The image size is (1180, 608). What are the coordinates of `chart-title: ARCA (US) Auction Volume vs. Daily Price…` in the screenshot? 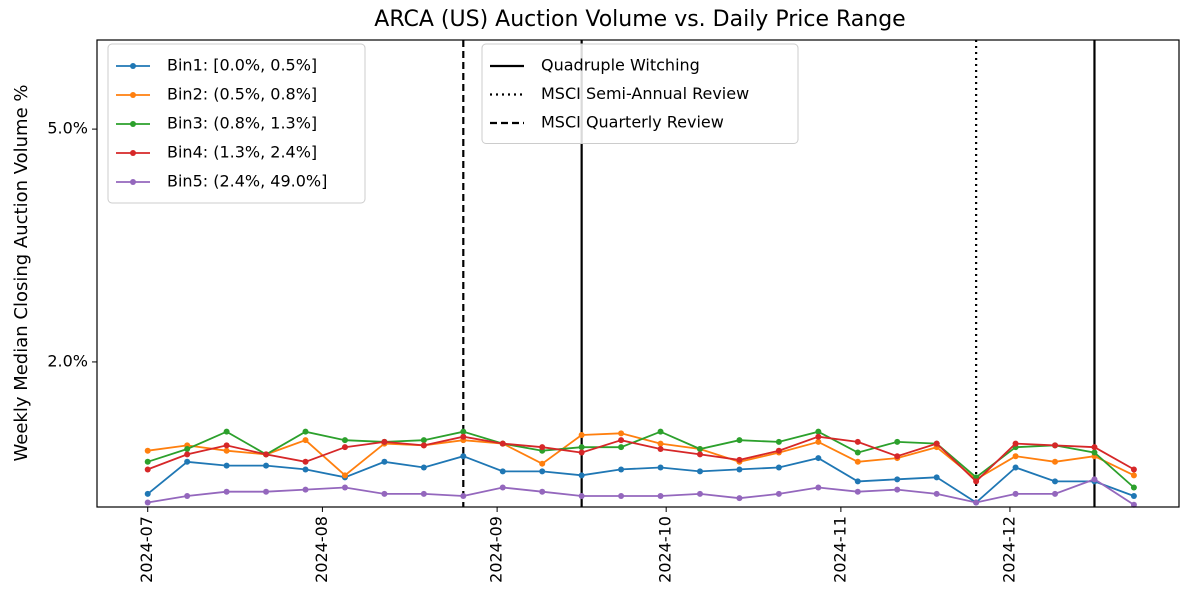 It's located at (639, 19).